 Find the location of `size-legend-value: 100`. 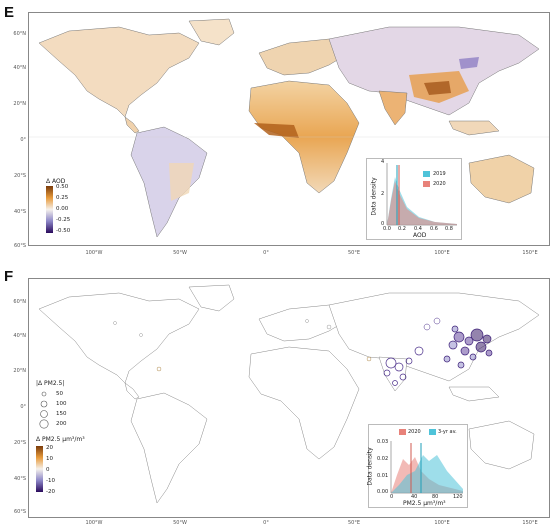

size-legend-value: 100 is located at coordinates (61, 404).